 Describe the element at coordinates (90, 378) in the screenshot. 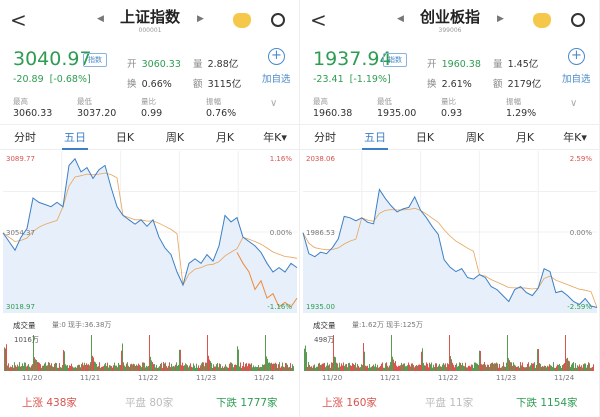

I see `date-label: 11/21` at that location.